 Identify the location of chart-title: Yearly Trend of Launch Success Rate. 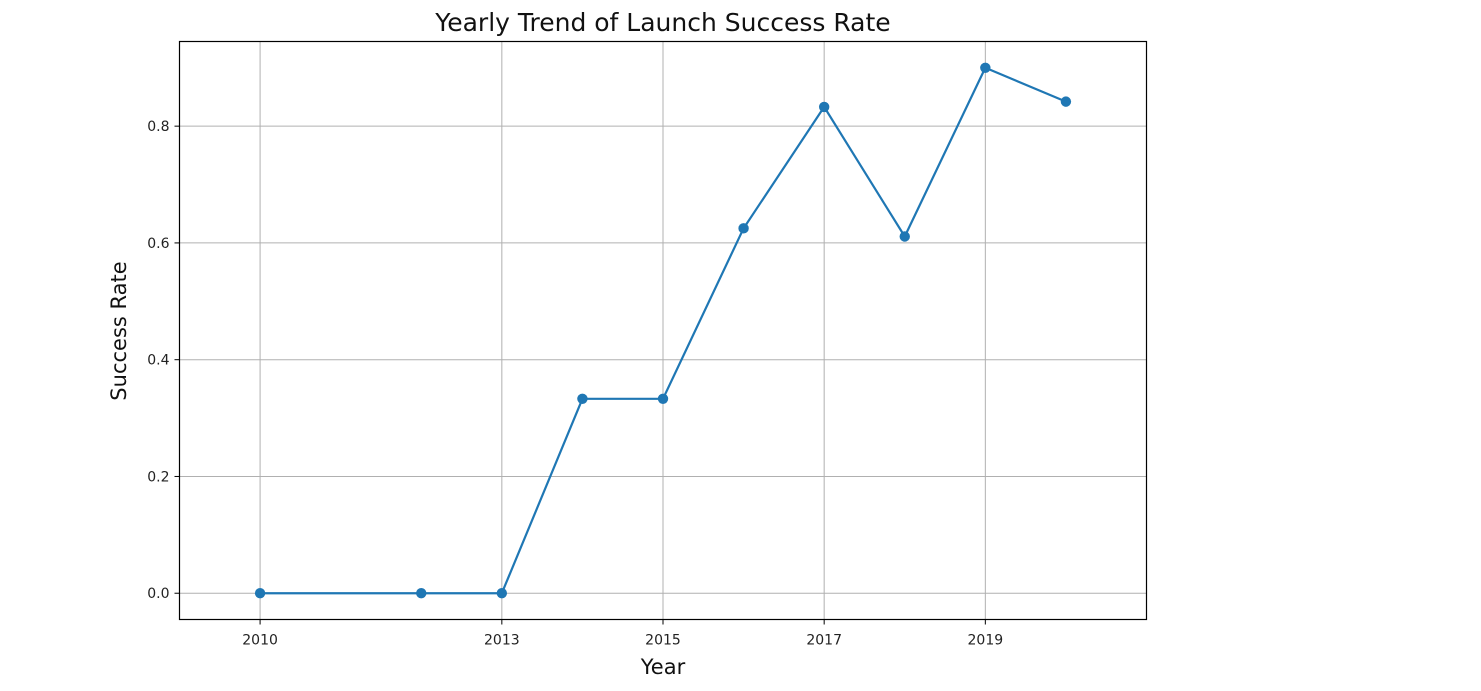
(662, 22).